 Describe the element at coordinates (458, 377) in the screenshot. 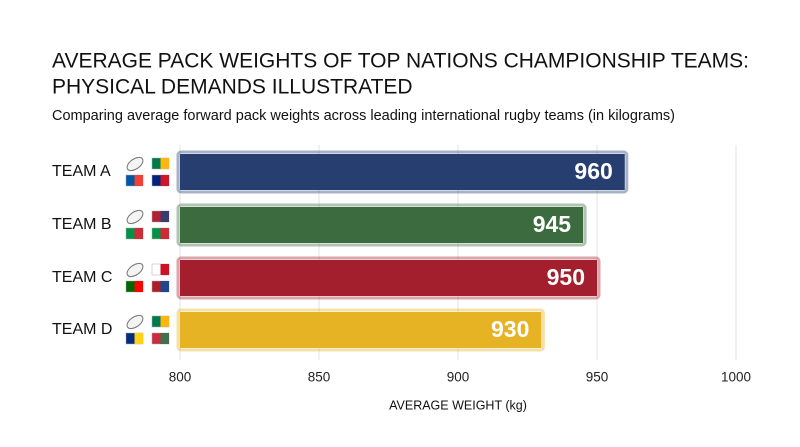

I see `x-tick-label: 900` at that location.